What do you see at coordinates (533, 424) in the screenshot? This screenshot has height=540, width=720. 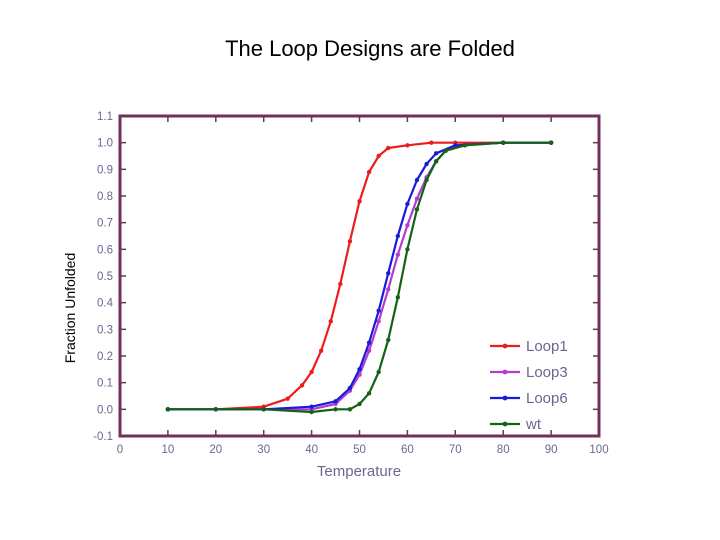 I see `legend-label: wt` at bounding box center [533, 424].